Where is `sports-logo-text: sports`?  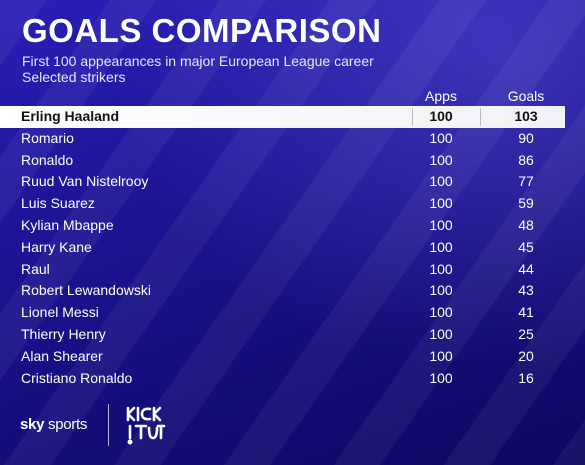
sports-logo-text: sports is located at coordinates (68, 424).